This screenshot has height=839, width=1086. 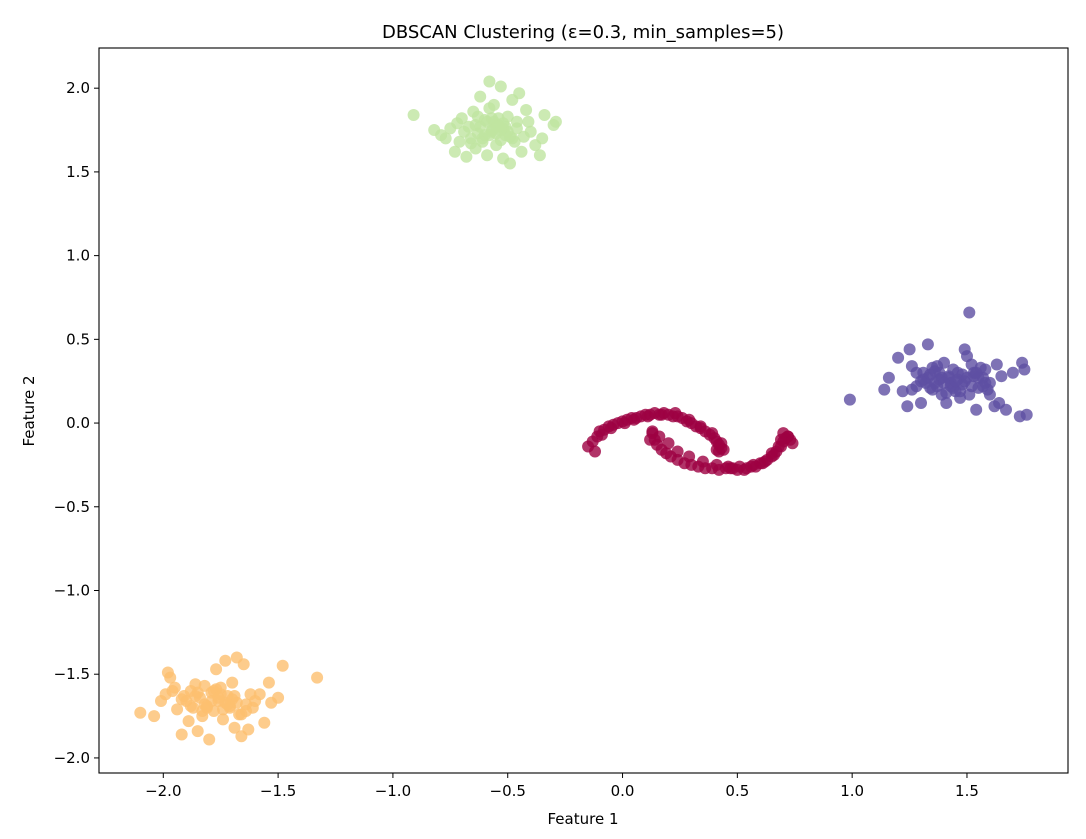 What do you see at coordinates (72, 590) in the screenshot?
I see `y-tick-label: −1.0` at bounding box center [72, 590].